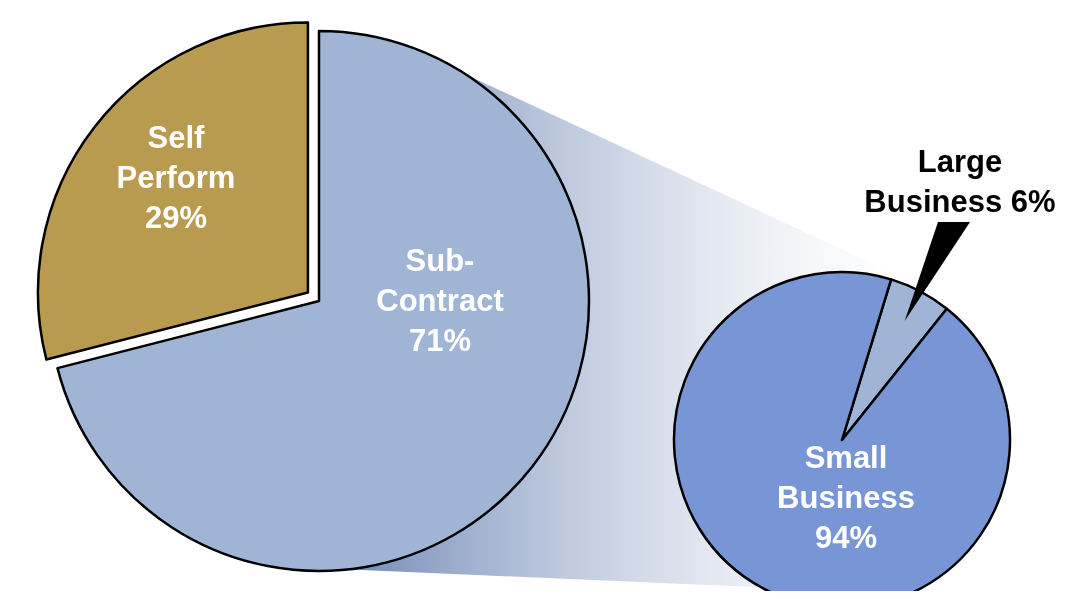 The width and height of the screenshot is (1080, 599). Describe the element at coordinates (846, 537) in the screenshot. I see `data-label: 94%` at that location.